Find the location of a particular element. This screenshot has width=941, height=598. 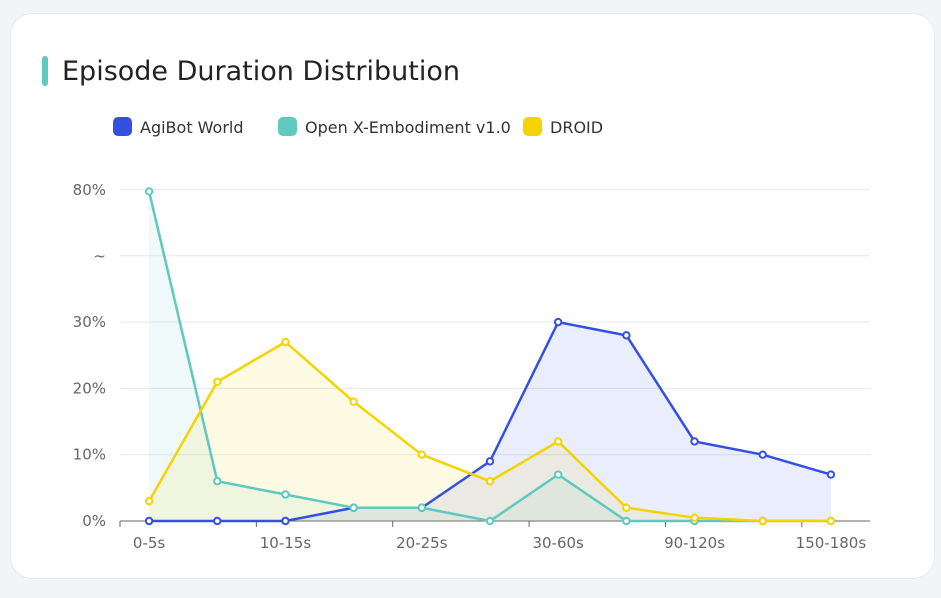

legend-item: Open X-Embodiment v1.0 is located at coordinates (394, 127).